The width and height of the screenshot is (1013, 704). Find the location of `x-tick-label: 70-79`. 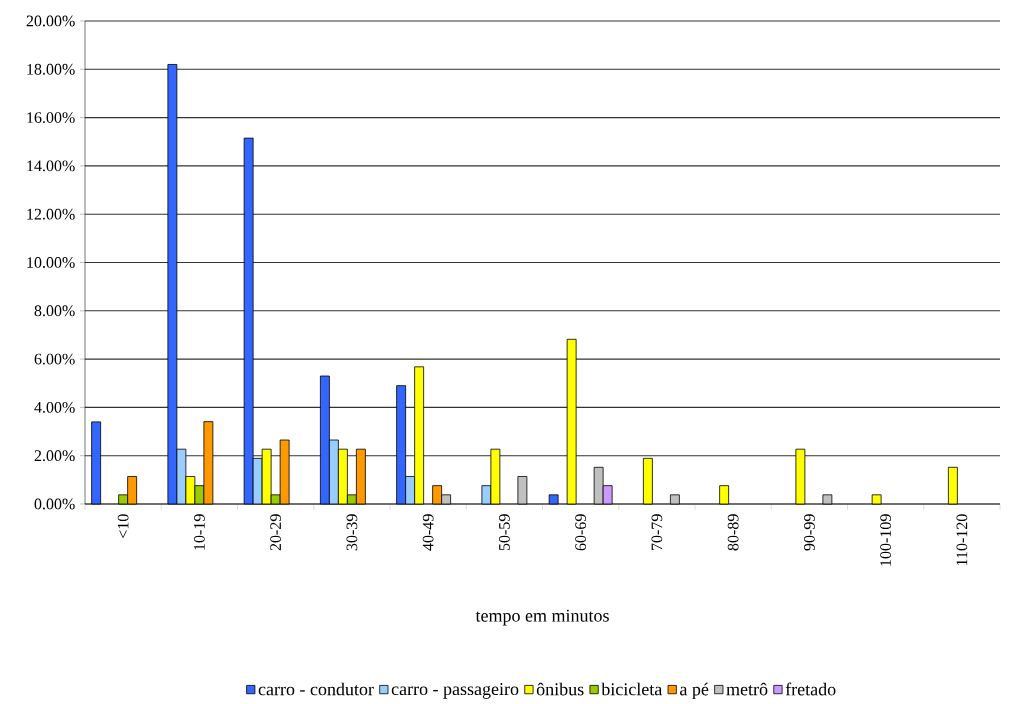

x-tick-label: 70-79 is located at coordinates (657, 532).